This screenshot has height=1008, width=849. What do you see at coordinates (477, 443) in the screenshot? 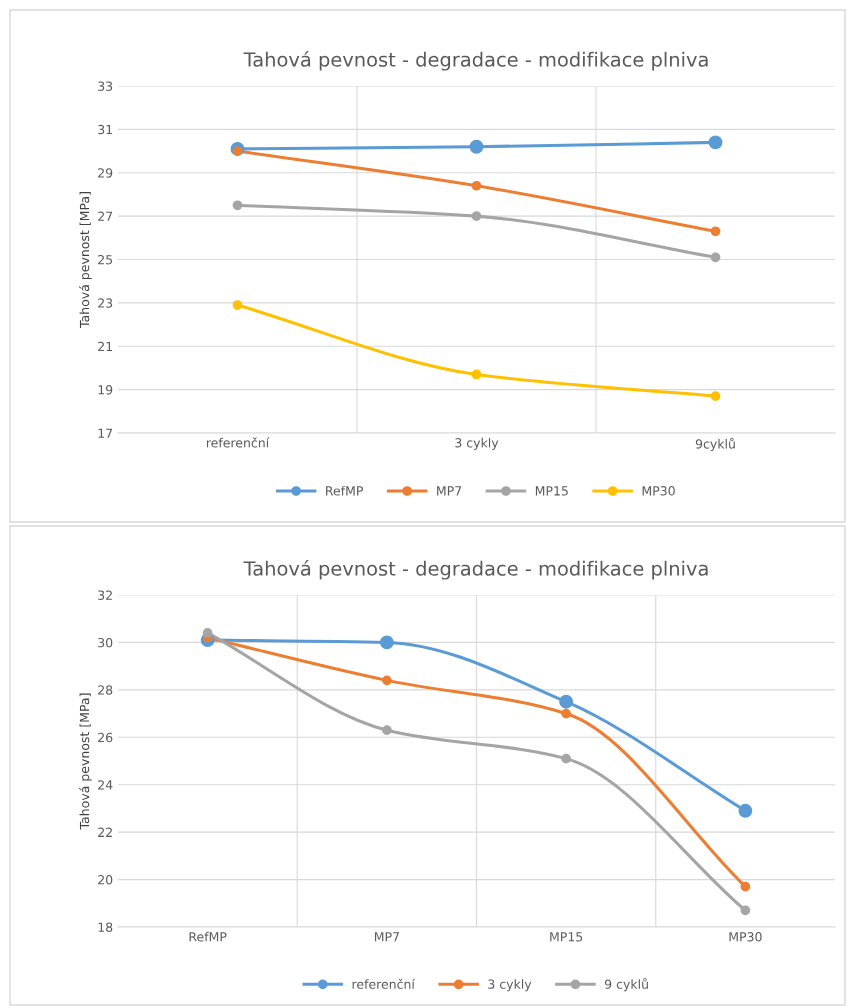
I see `x-tick-label: 3 cykly` at bounding box center [477, 443].